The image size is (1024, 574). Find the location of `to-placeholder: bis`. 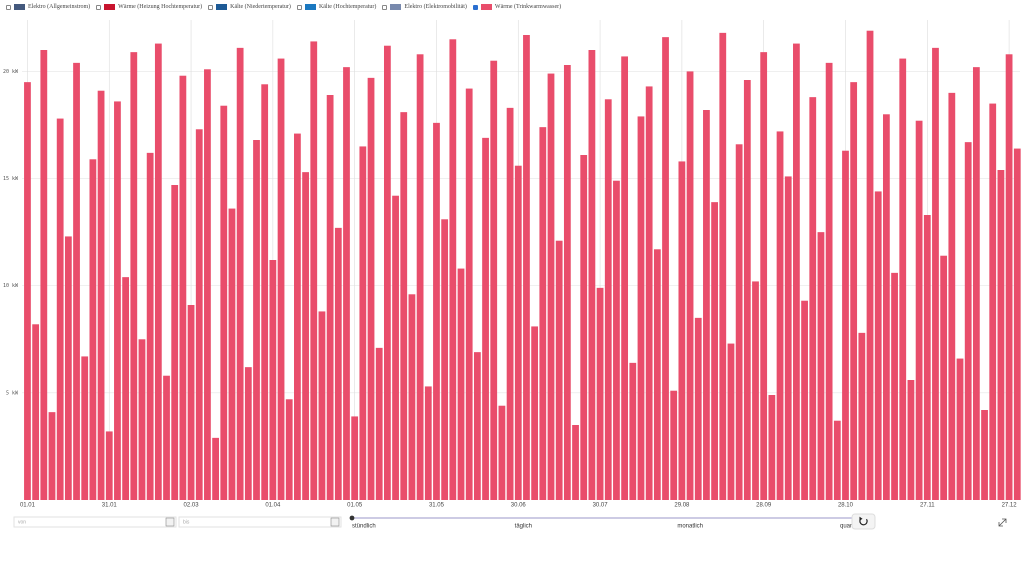

to-placeholder: bis is located at coordinates (186, 522).